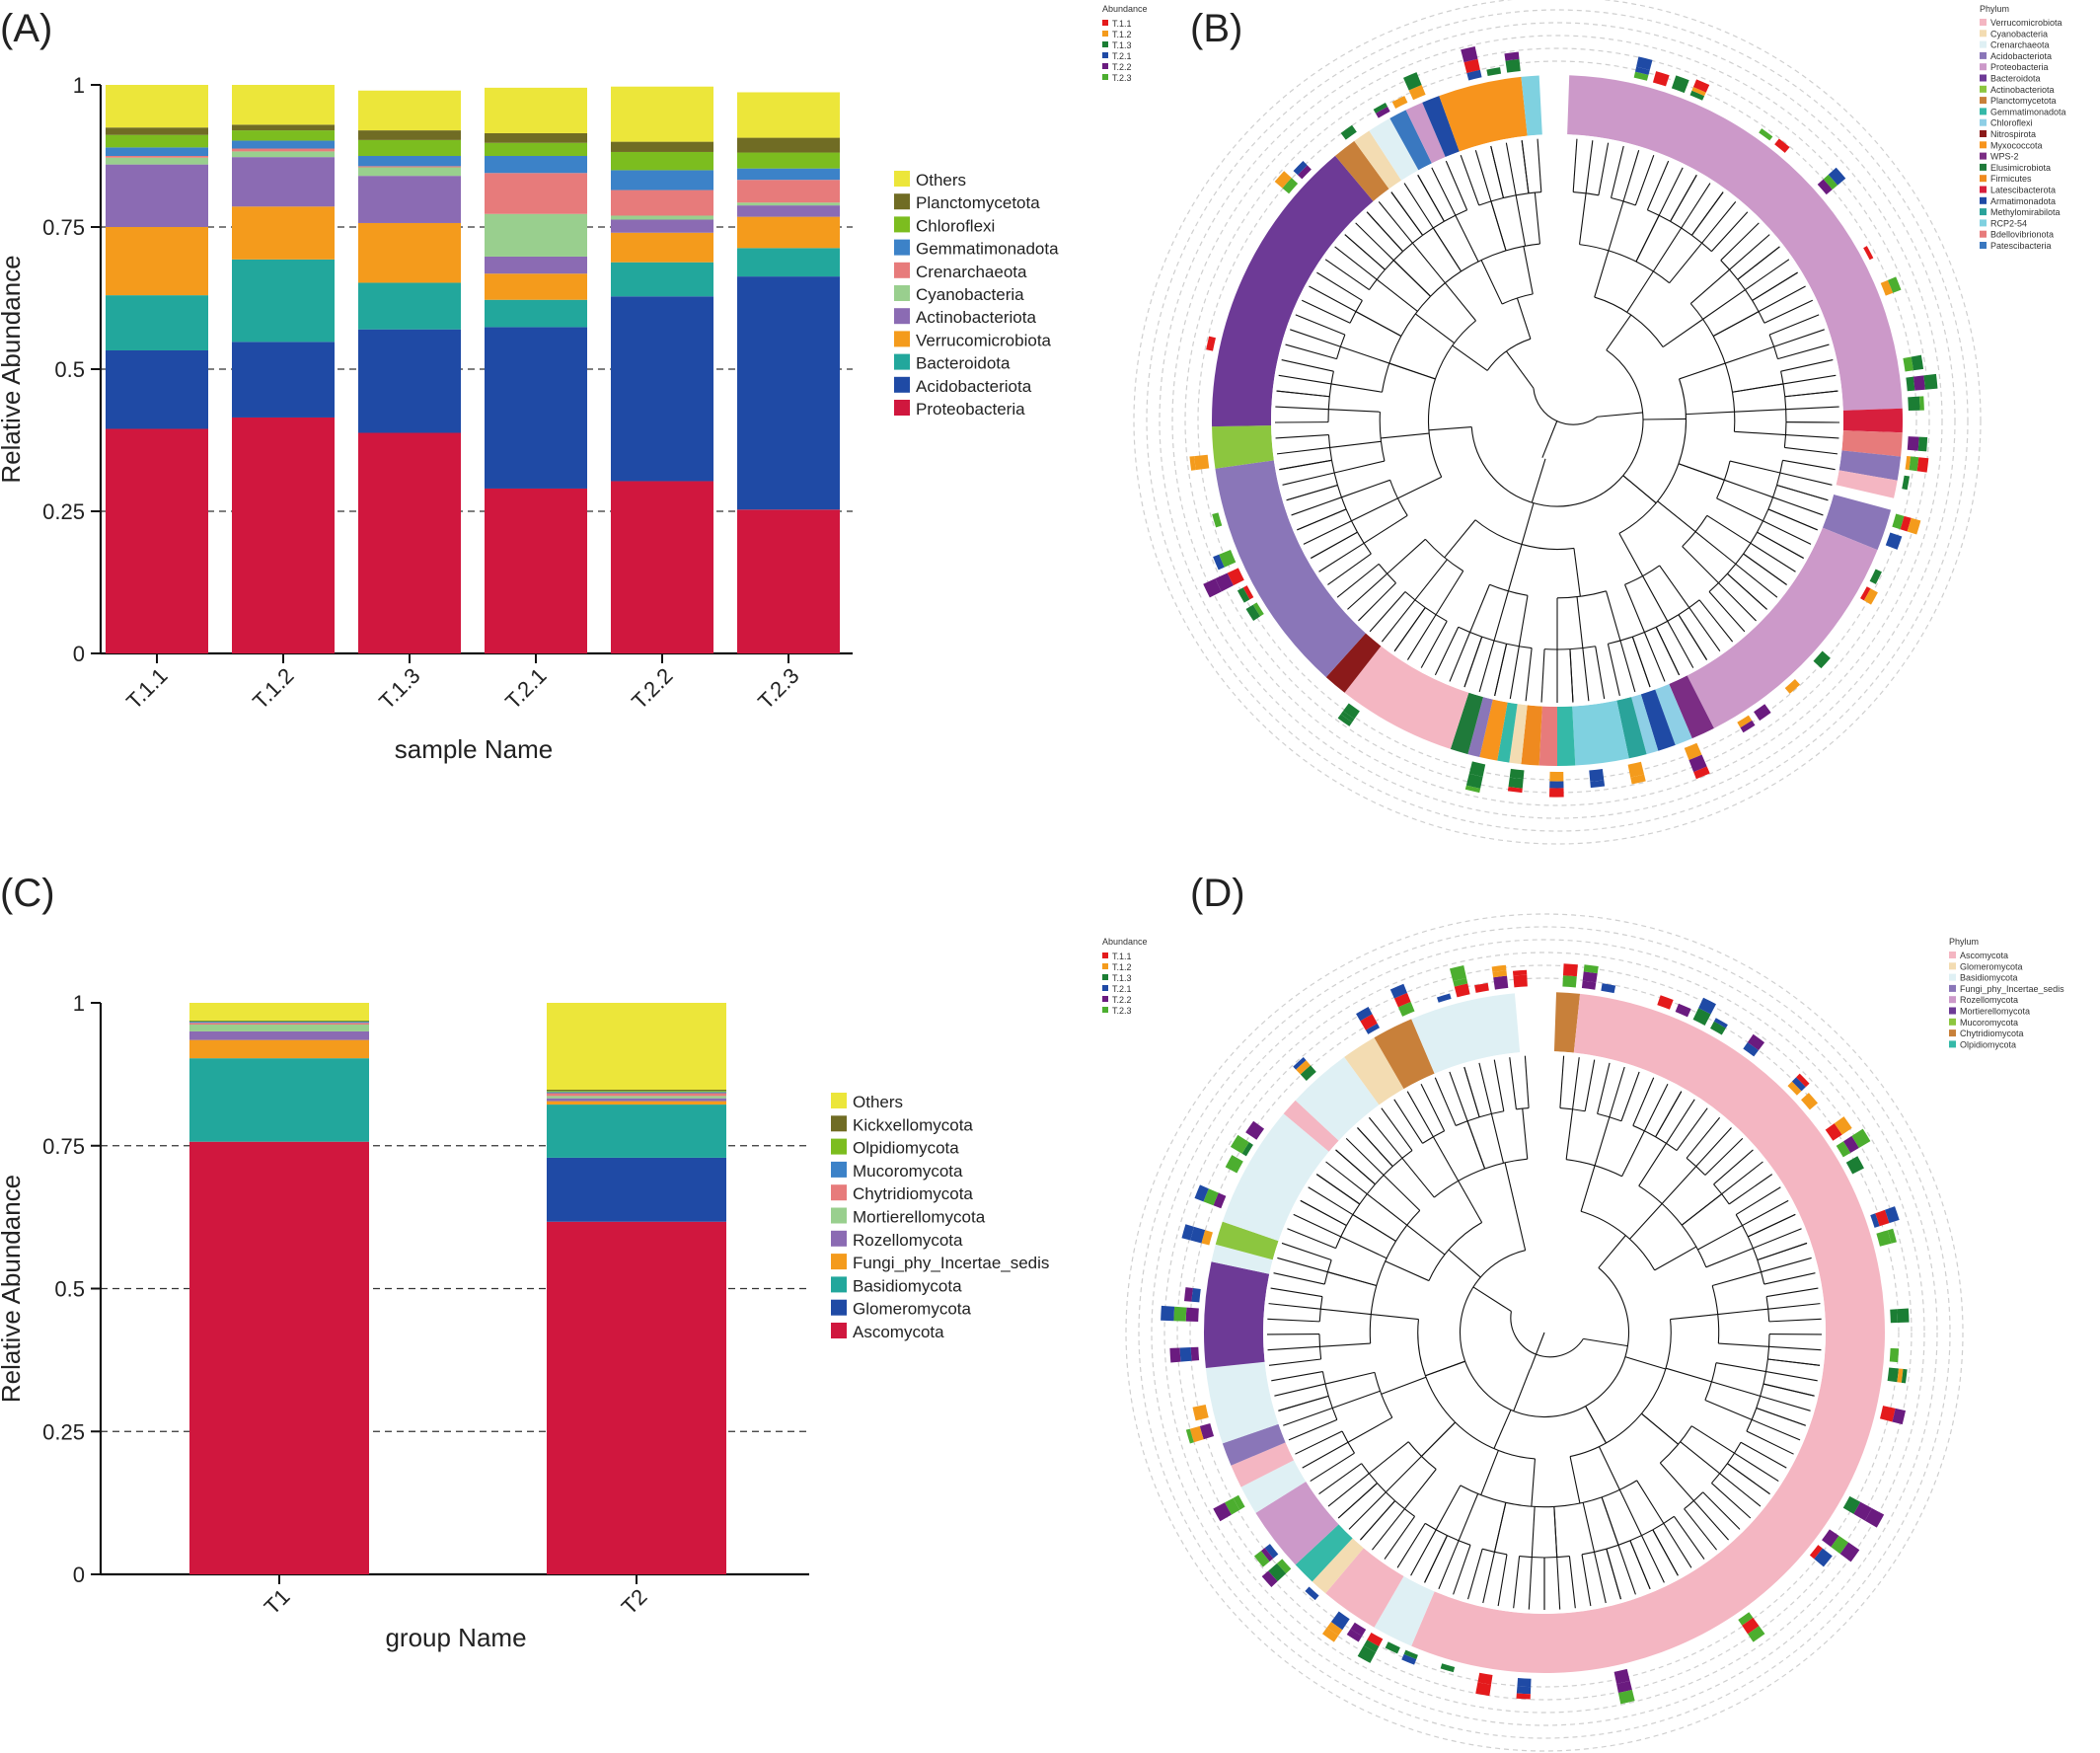 The height and width of the screenshot is (1753, 2100). Describe the element at coordinates (283, 380) in the screenshot. I see `bar-segment-acidobacteriota` at that location.